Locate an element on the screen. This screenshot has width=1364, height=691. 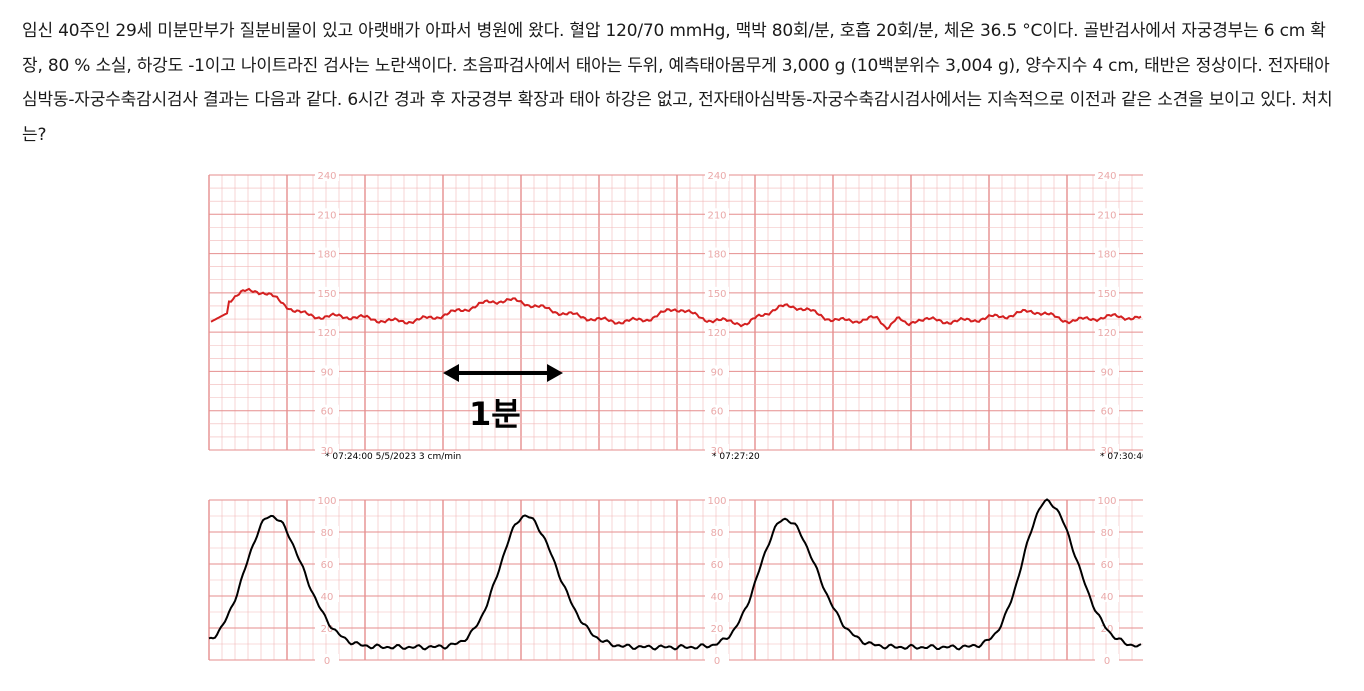
fhr-trace-line is located at coordinates (676, 309).